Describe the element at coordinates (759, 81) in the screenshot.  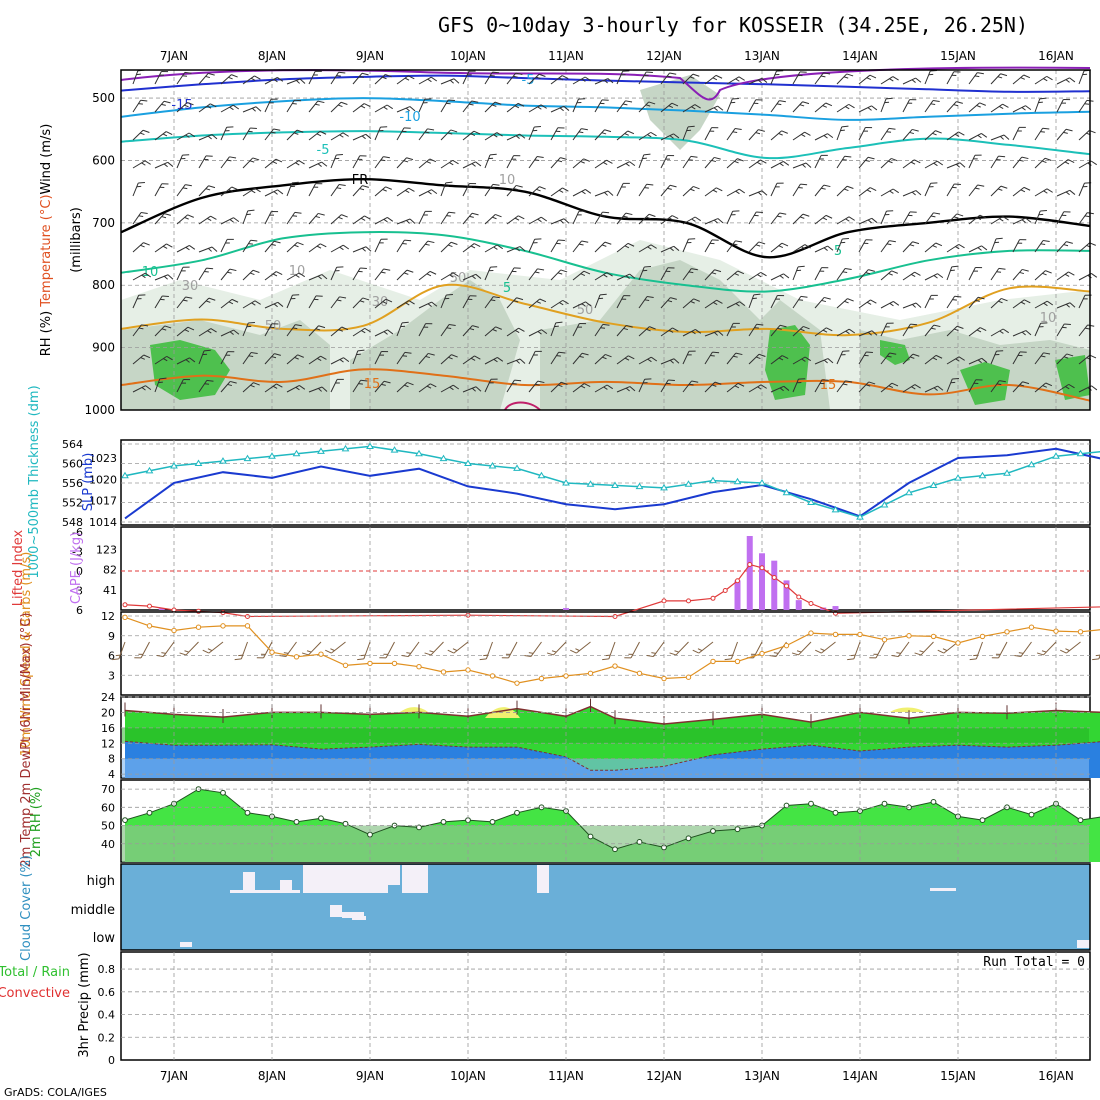
I see `upper-wind-barb-28-0-flag2` at that location.